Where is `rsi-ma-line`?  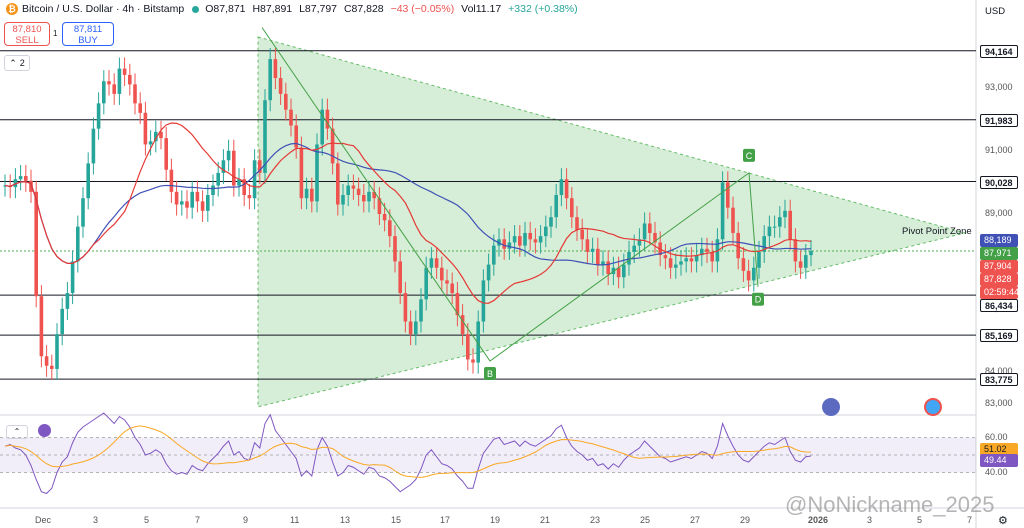 rsi-ma-line is located at coordinates (408, 451).